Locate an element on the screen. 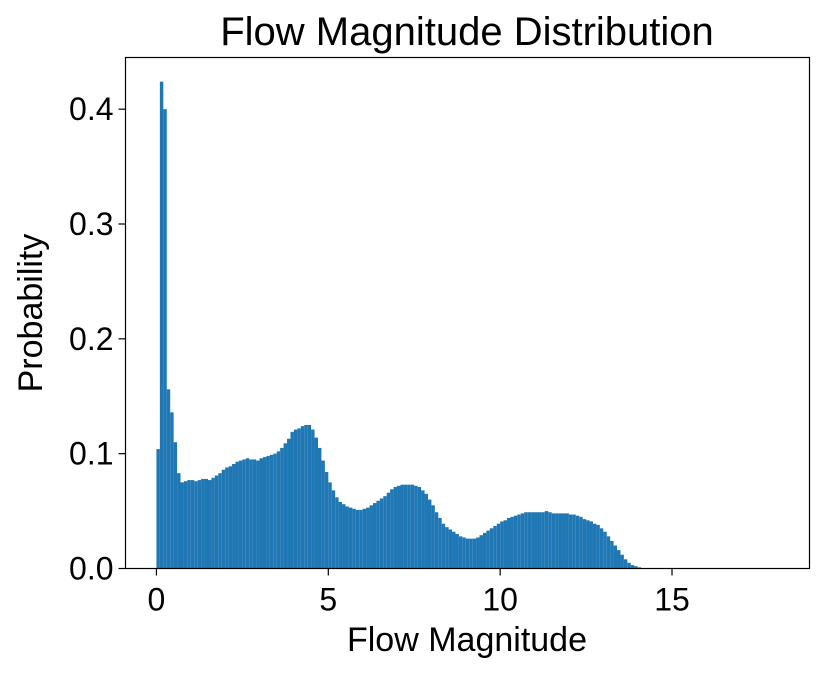 This screenshot has height=673, width=830. y-tick-label: 0.0 is located at coordinates (91, 569).